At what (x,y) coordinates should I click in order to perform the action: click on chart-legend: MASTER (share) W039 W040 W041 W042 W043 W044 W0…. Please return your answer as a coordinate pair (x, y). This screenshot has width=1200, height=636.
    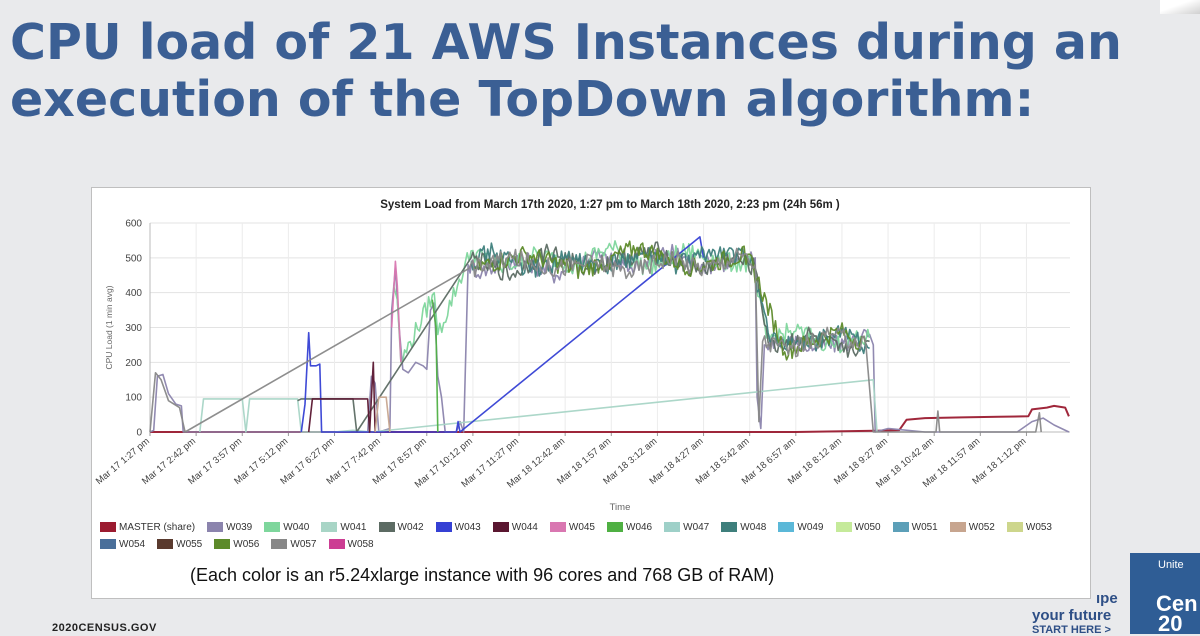
    Looking at the image, I should click on (590, 535).